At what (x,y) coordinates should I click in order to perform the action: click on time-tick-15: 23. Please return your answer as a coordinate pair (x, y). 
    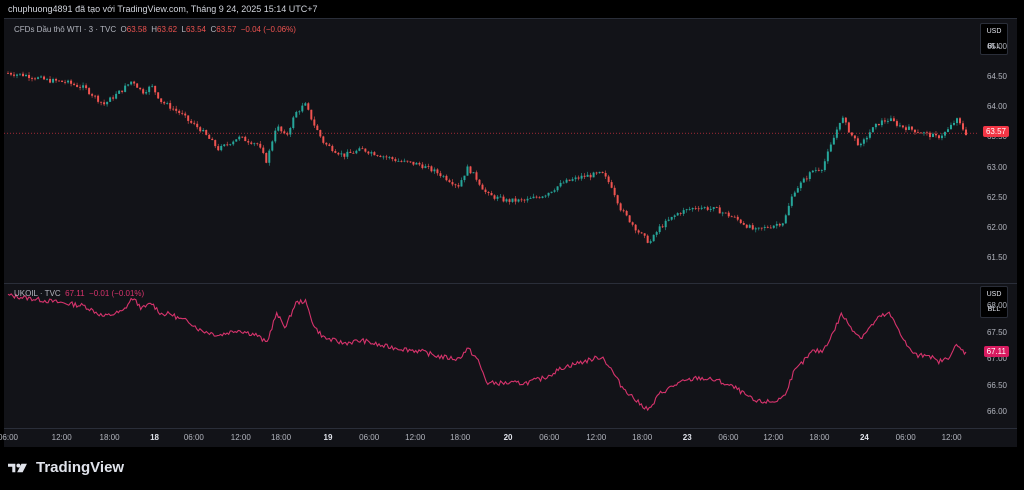
    Looking at the image, I should click on (687, 437).